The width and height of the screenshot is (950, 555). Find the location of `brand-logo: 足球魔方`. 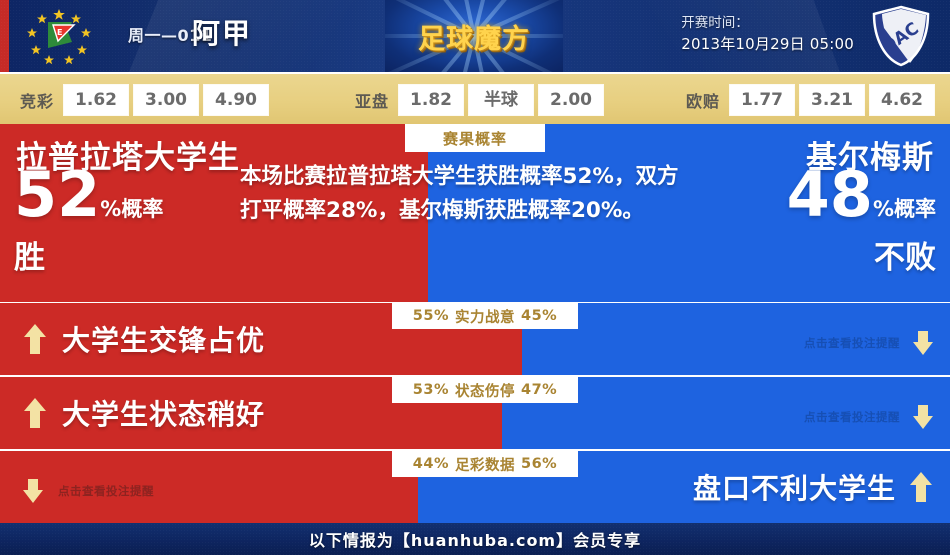

brand-logo: 足球魔方 is located at coordinates (474, 36).